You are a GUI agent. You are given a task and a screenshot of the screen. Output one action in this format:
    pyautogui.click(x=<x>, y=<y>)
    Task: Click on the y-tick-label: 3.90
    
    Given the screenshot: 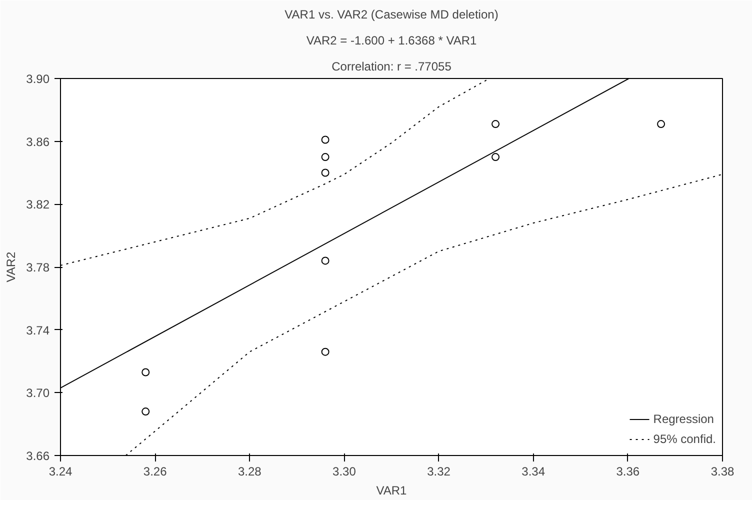 What is the action you would take?
    pyautogui.click(x=38, y=79)
    